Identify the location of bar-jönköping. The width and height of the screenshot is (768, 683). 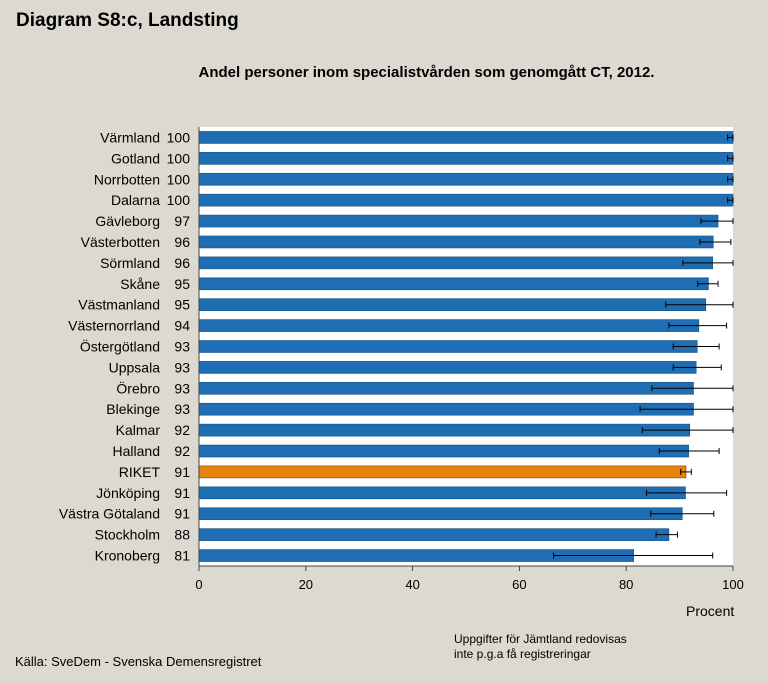
(442, 493).